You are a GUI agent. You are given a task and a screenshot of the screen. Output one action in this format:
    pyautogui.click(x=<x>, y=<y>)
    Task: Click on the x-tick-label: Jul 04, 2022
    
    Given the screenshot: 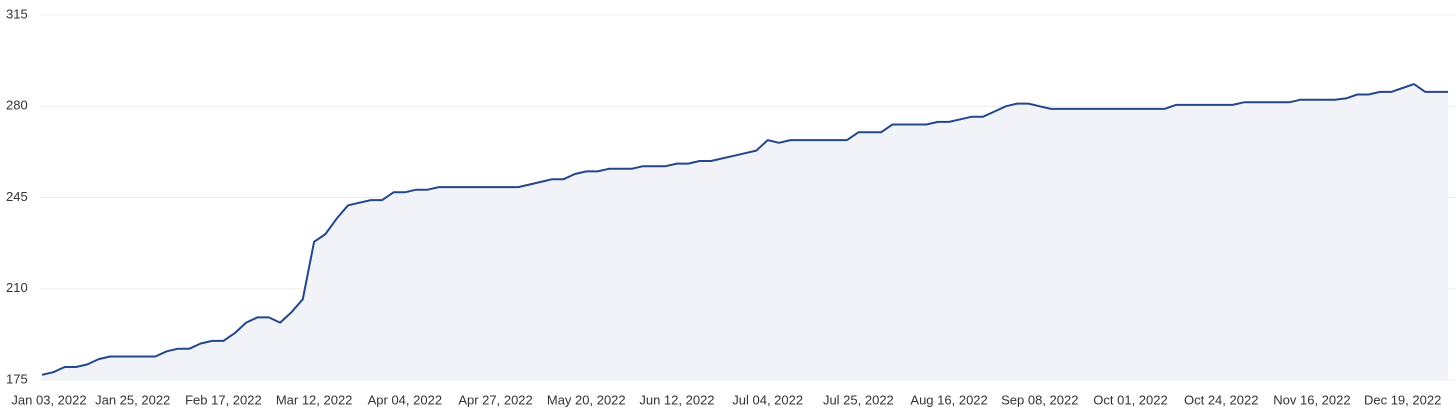 What is the action you would take?
    pyautogui.click(x=767, y=399)
    